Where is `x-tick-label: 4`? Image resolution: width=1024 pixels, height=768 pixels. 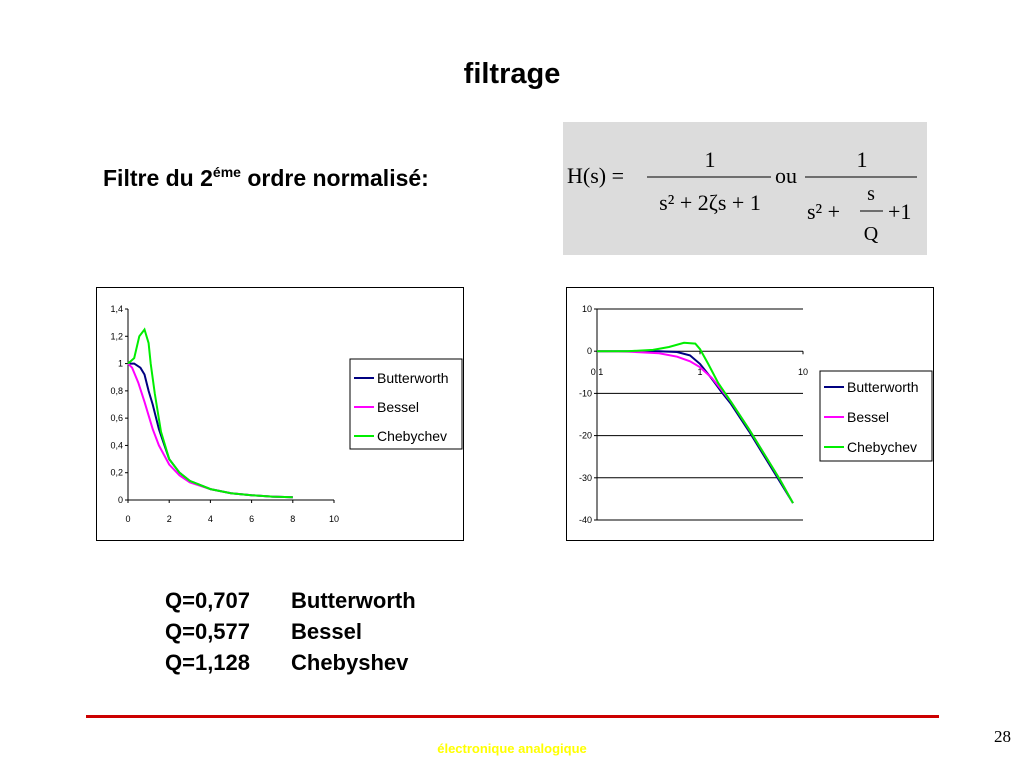 x-tick-label: 4 is located at coordinates (210, 519).